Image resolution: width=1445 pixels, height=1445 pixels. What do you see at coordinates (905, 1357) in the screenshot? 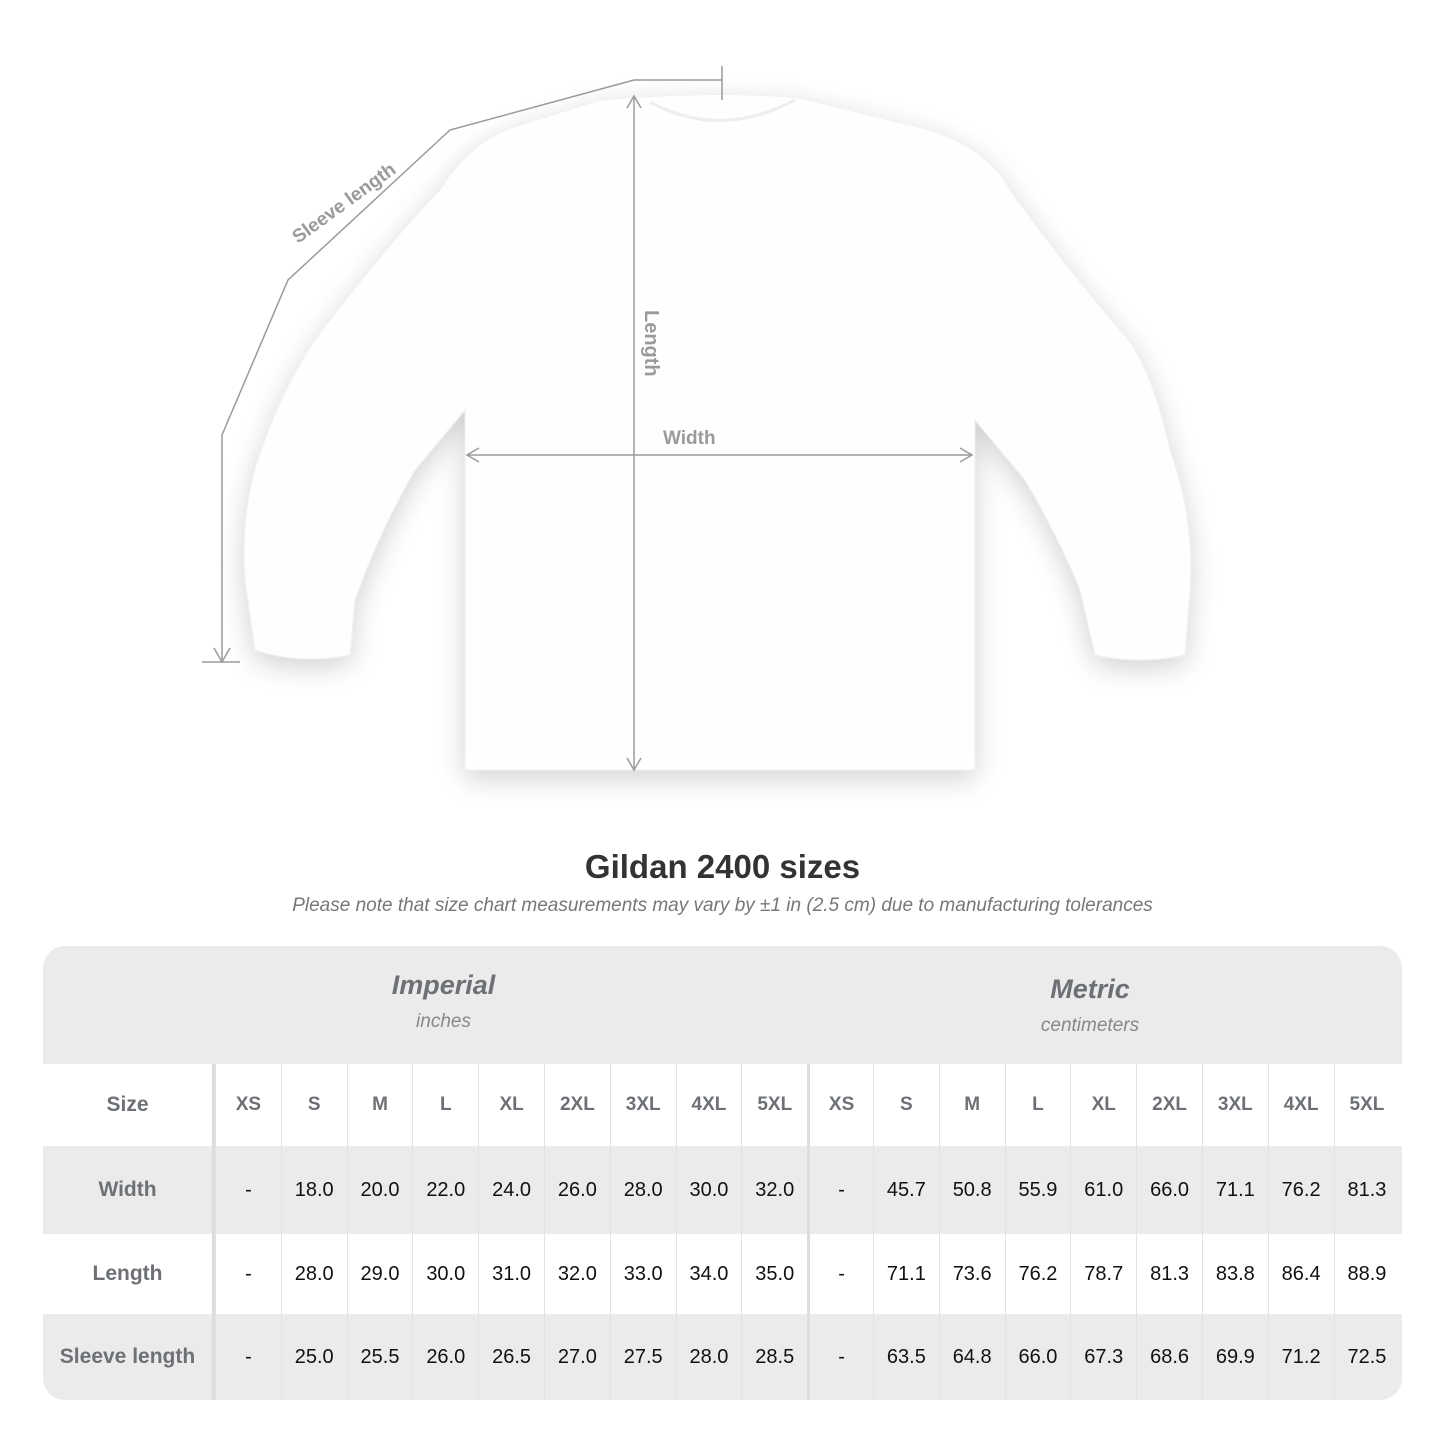
I see `table-cell: 63.5` at bounding box center [905, 1357].